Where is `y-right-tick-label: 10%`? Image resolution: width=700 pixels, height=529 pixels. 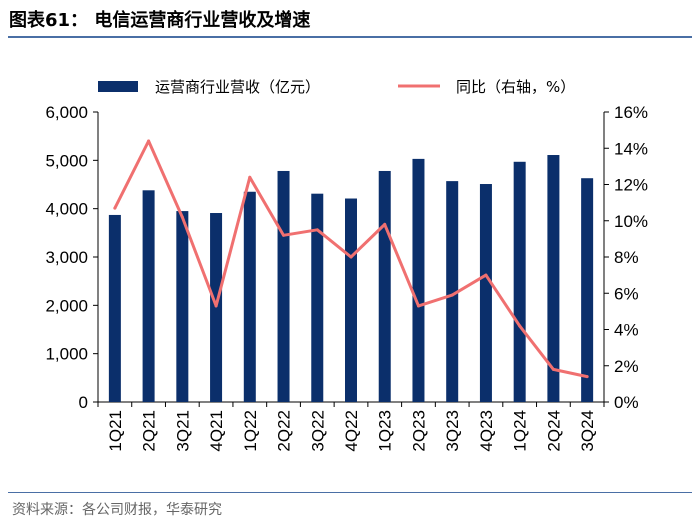 y-right-tick-label: 10% is located at coordinates (631, 221).